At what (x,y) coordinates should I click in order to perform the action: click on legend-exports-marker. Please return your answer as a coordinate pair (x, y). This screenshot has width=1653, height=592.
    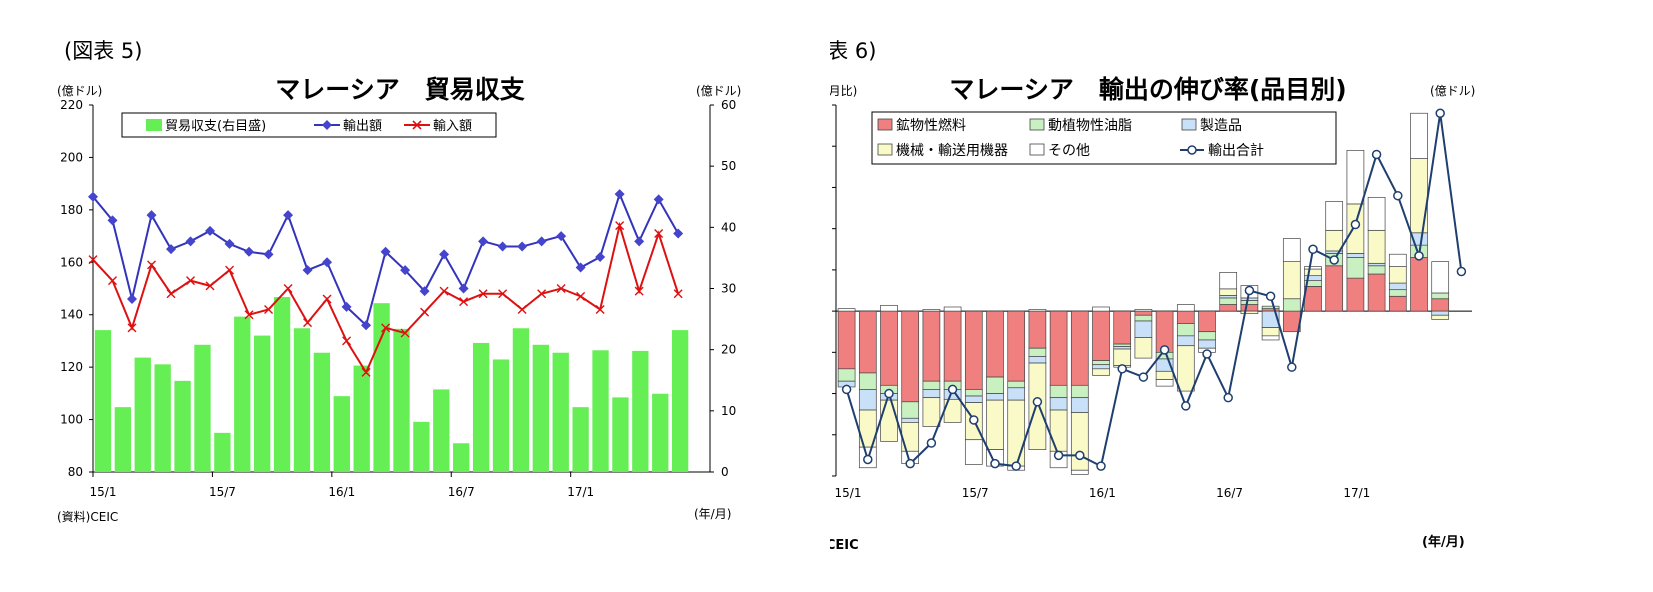
    Looking at the image, I should click on (327, 125).